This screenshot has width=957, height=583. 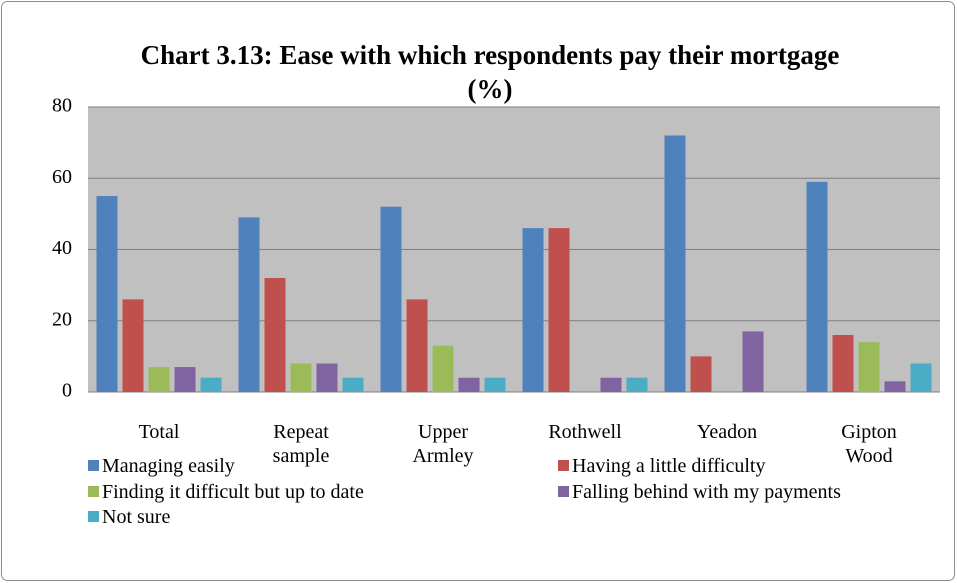 I want to click on x-tick-label: Total, so click(x=159, y=432).